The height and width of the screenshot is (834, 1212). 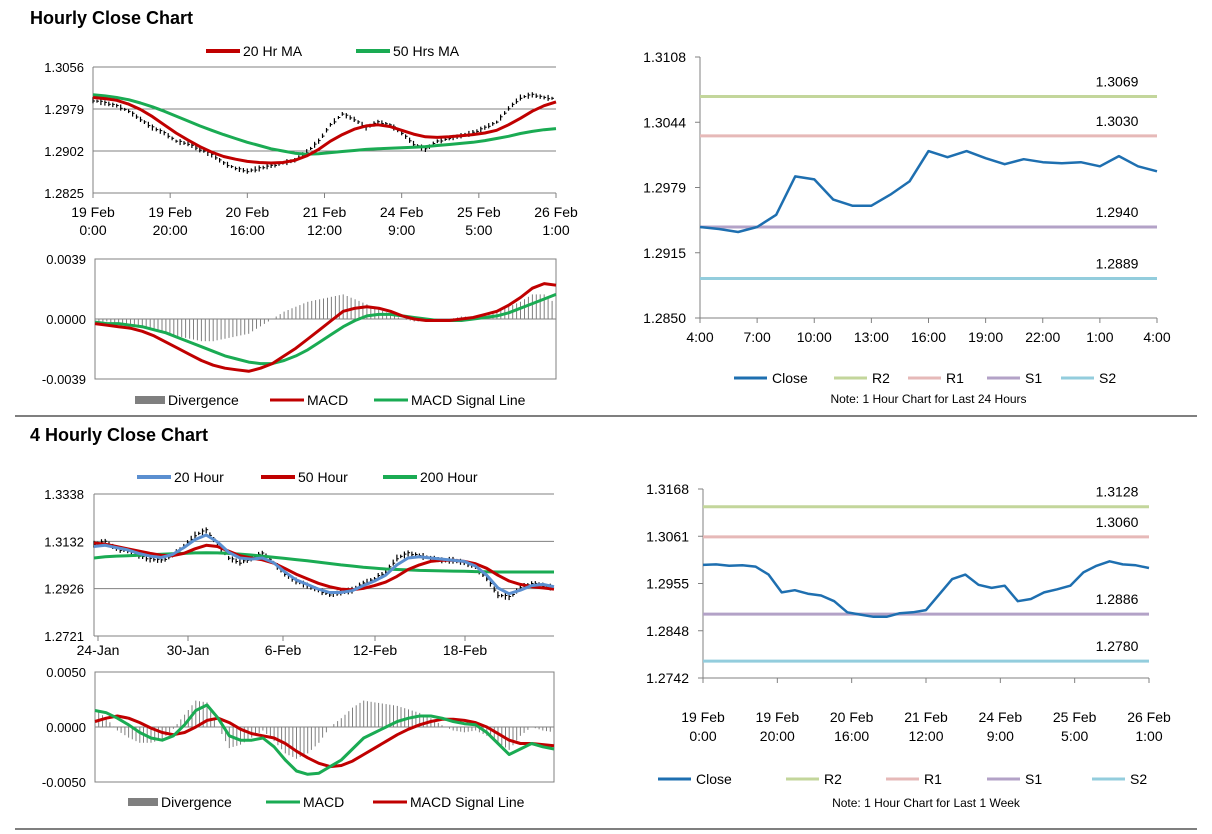 I want to click on hourly-x-tick-time: 5:00, so click(x=478, y=230).